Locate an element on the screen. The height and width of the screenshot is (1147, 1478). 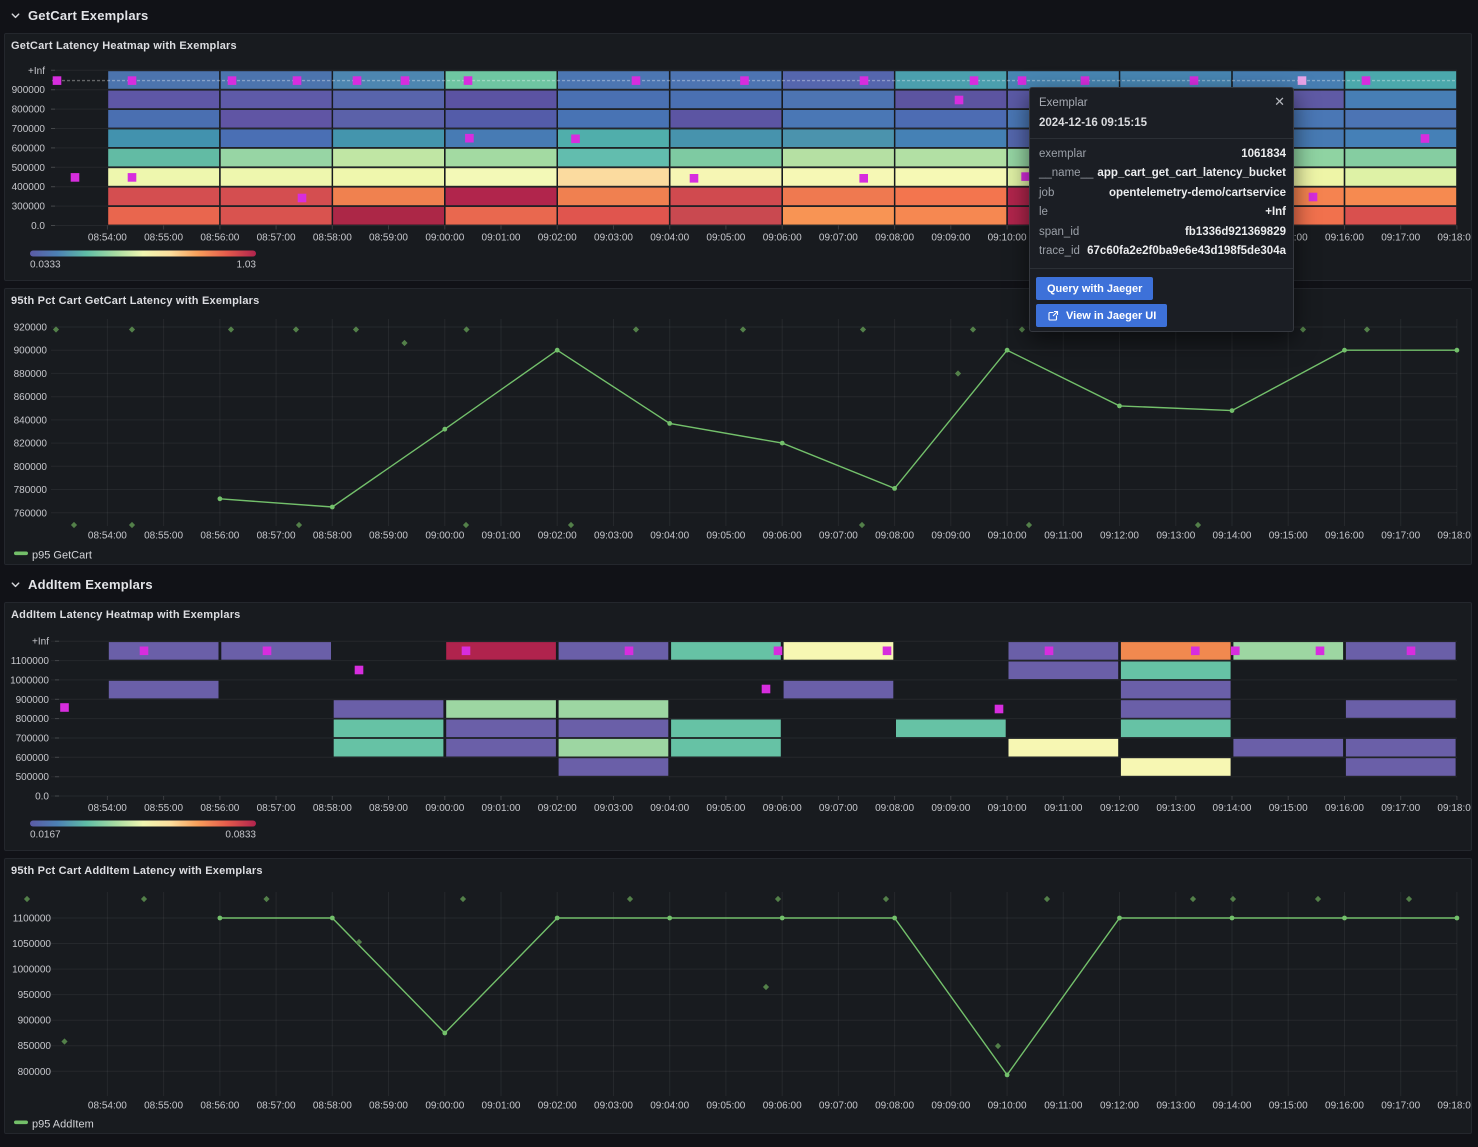
svg-text: p95 GetCart is located at coordinates (62, 556).